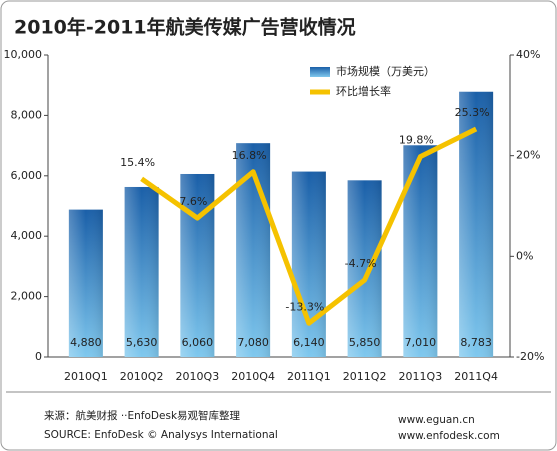 The height and width of the screenshot is (451, 557). I want to click on x-tick-label: 2011Q2, so click(365, 376).